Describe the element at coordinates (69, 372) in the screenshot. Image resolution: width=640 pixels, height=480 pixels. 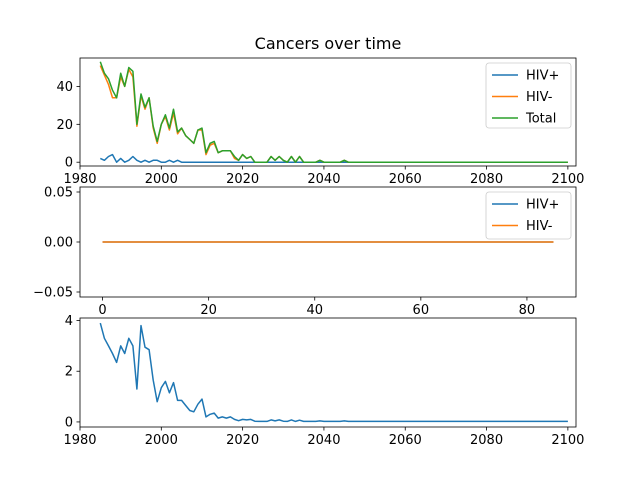
I see `y-tick-label: 2` at that location.